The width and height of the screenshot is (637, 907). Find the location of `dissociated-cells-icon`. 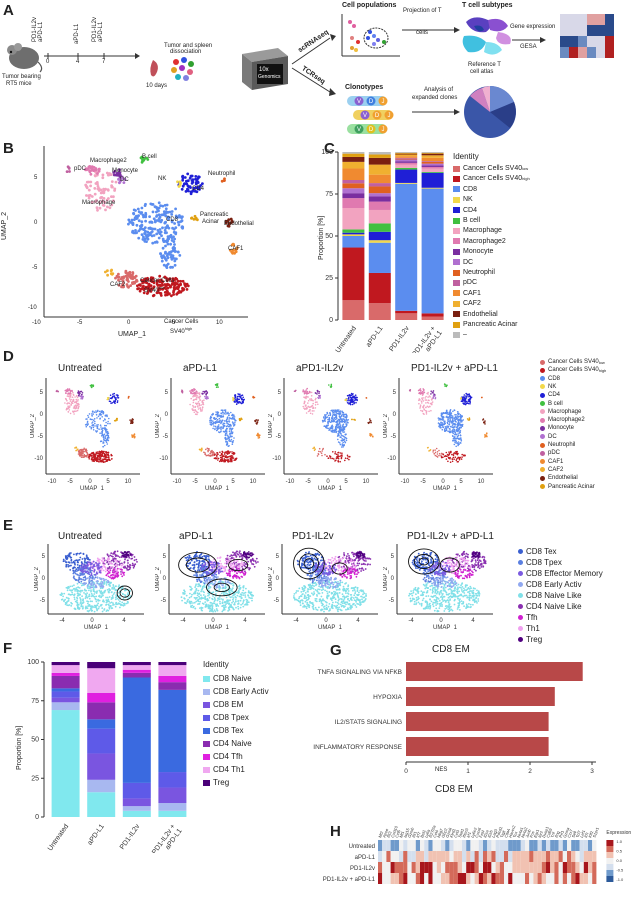

dissociated-cells-icon is located at coordinates (182, 69).